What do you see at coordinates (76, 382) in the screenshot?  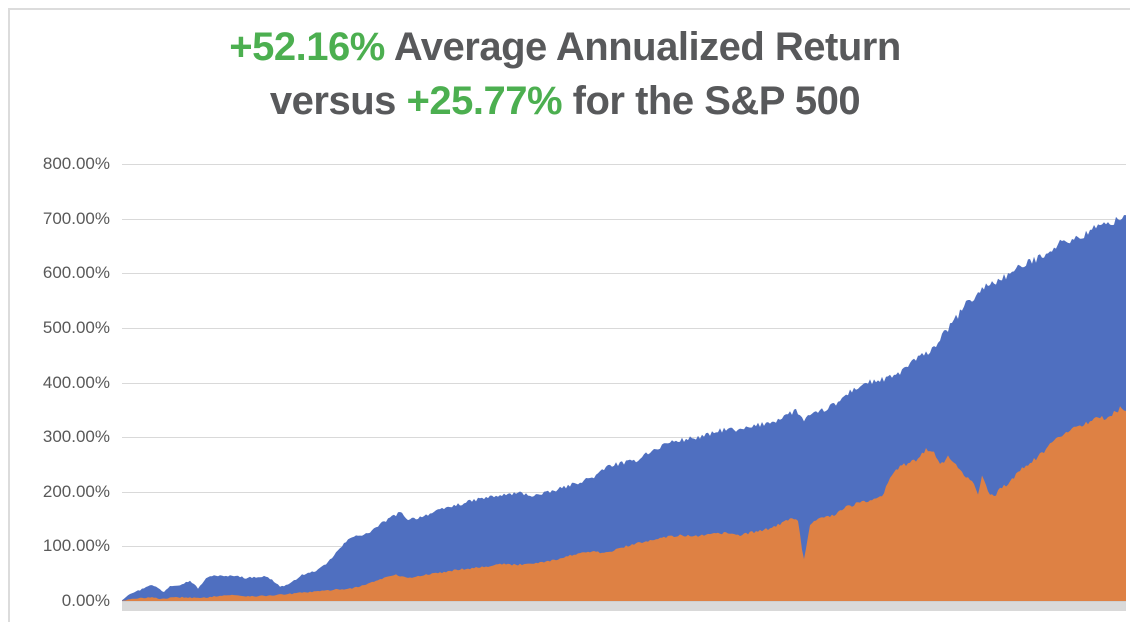 I see `y-axis-label: 400.00%` at bounding box center [76, 382].